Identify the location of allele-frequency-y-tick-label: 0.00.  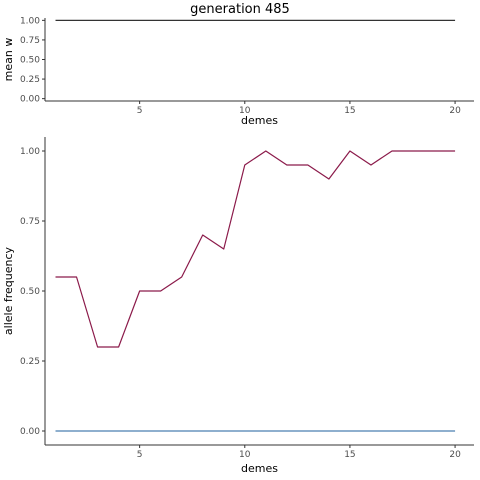
(30, 432).